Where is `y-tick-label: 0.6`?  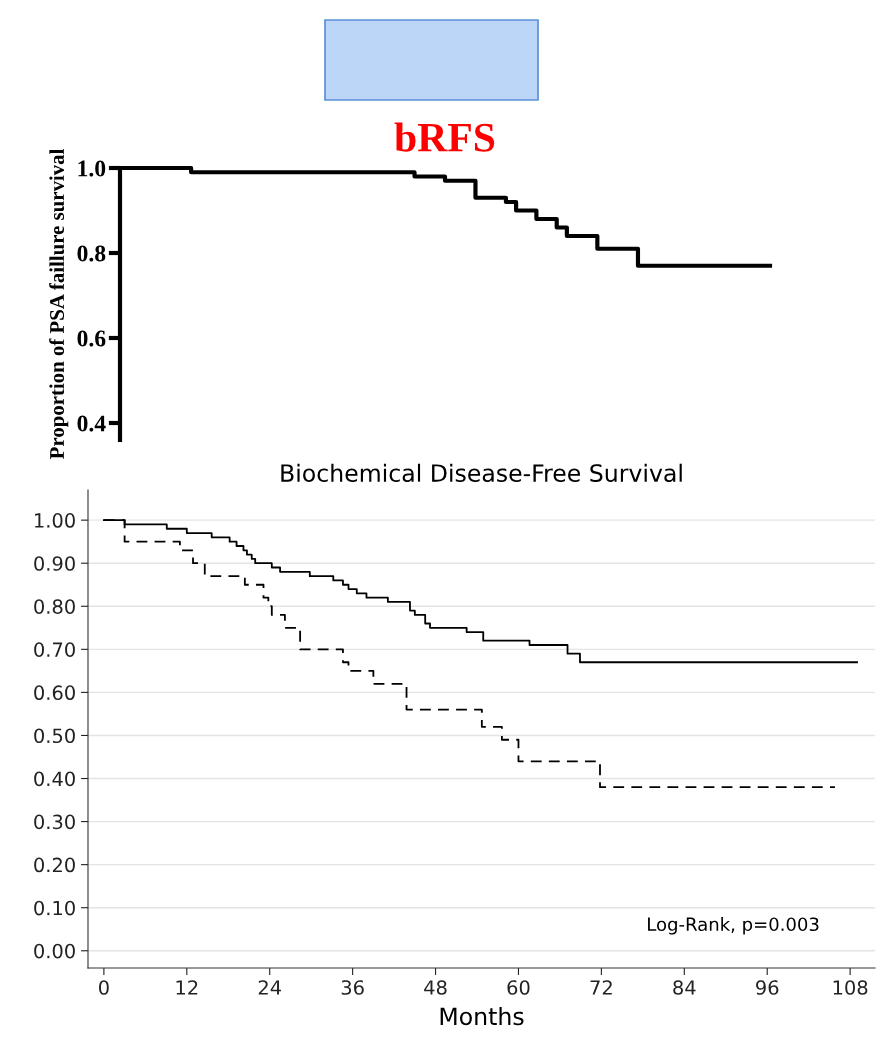
y-tick-label: 0.6 is located at coordinates (91, 338).